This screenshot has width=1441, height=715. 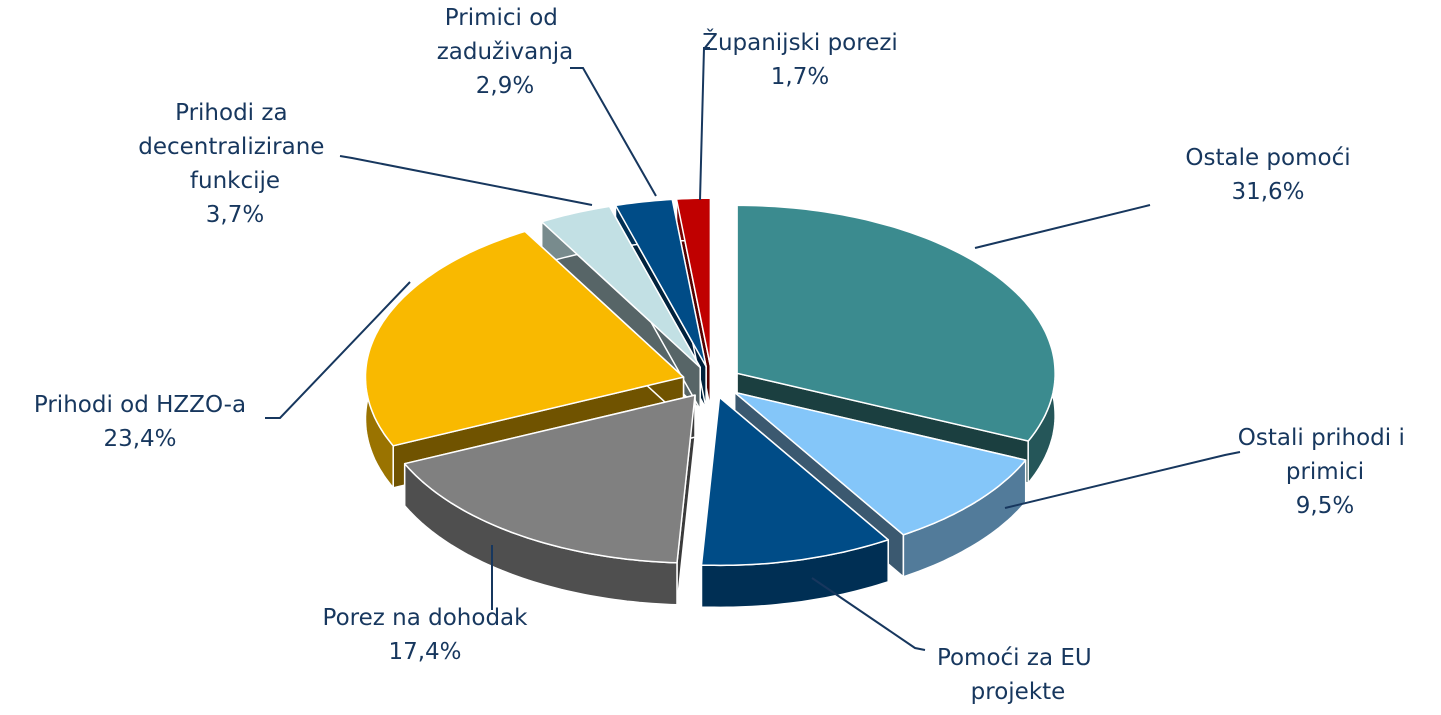 What do you see at coordinates (235, 181) in the screenshot?
I see `label-line: funkcije` at bounding box center [235, 181].